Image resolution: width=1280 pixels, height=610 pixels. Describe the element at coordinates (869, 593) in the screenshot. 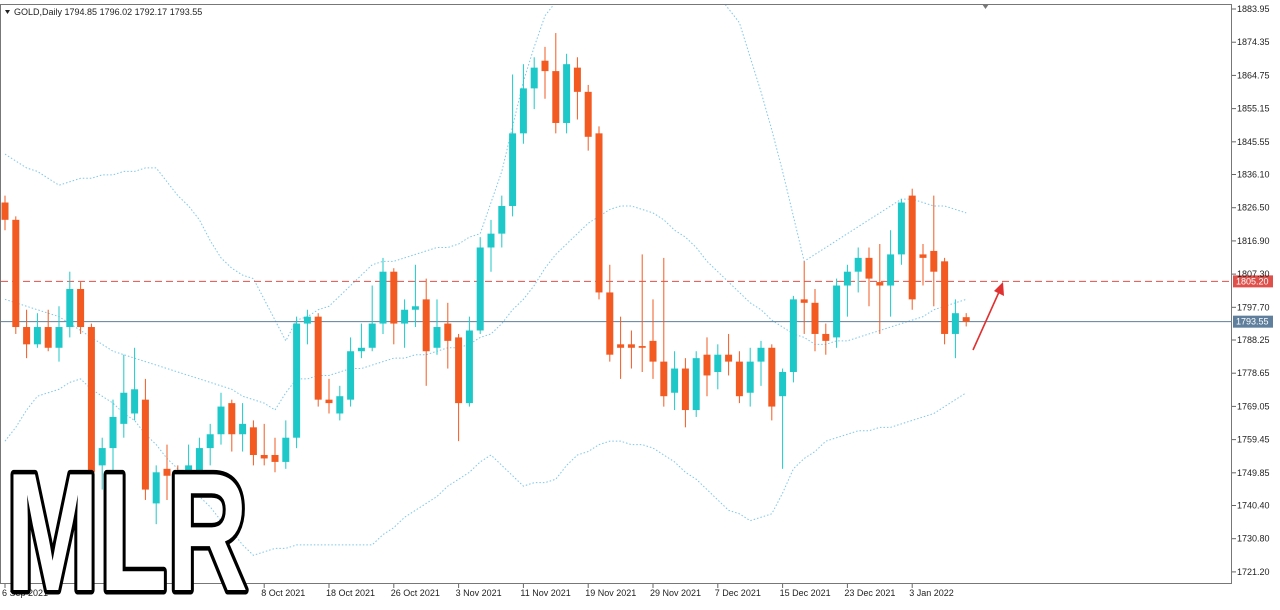

I see `x-tick-label: 23 Dec 2021` at that location.